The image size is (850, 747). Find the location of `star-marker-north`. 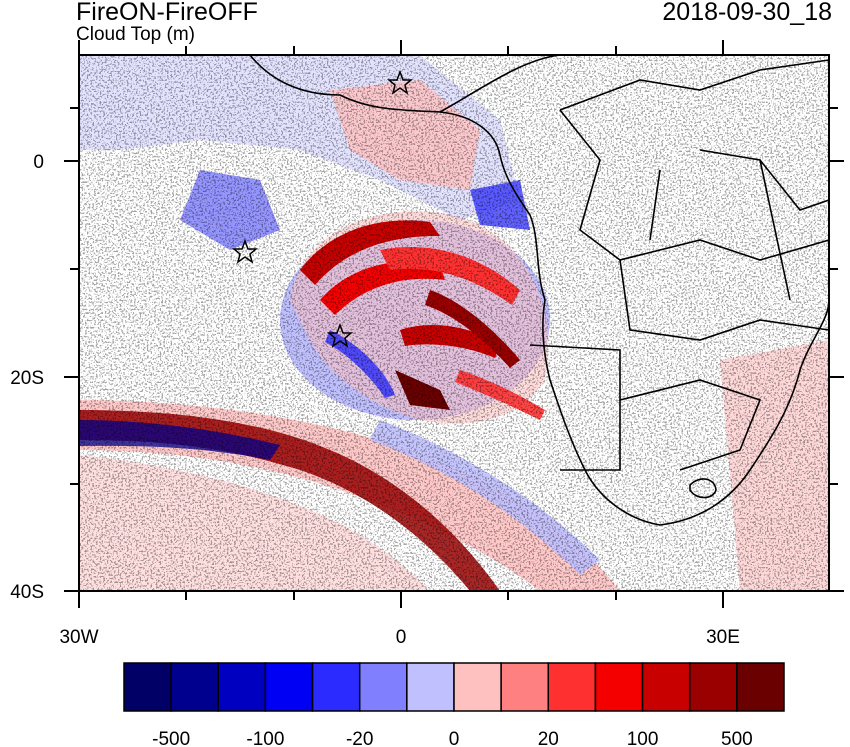

star-marker-north is located at coordinates (400, 82).